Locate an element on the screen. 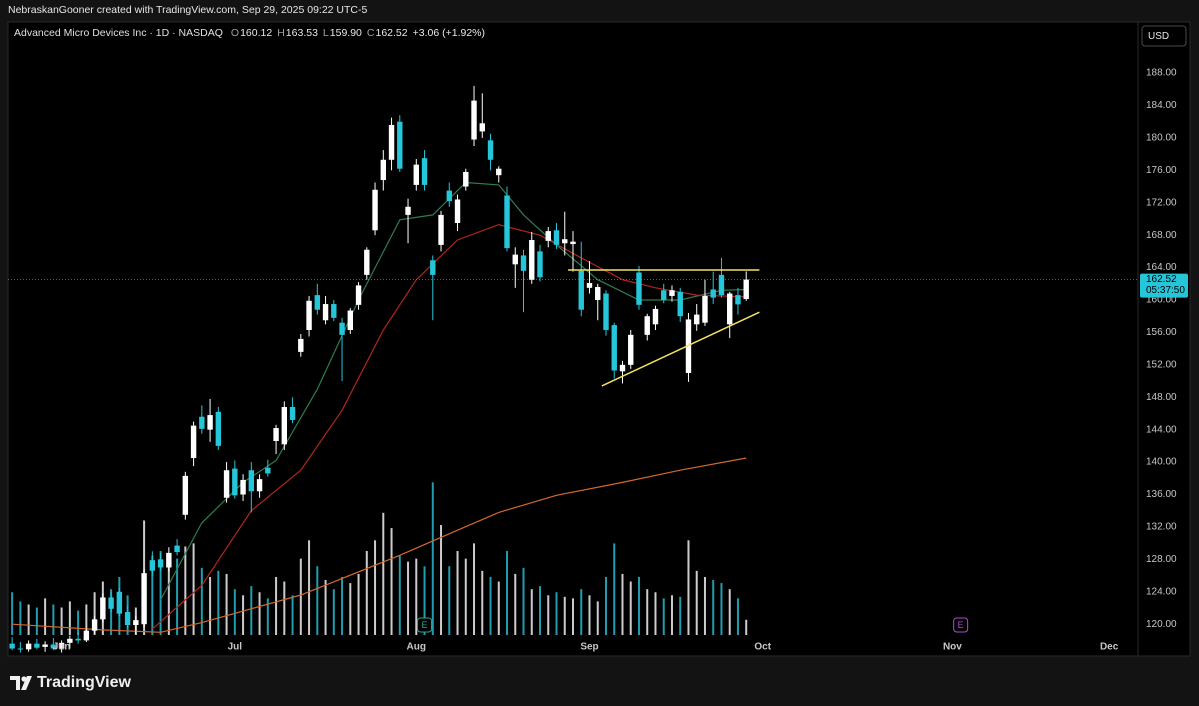  legend-key: L is located at coordinates (326, 33).